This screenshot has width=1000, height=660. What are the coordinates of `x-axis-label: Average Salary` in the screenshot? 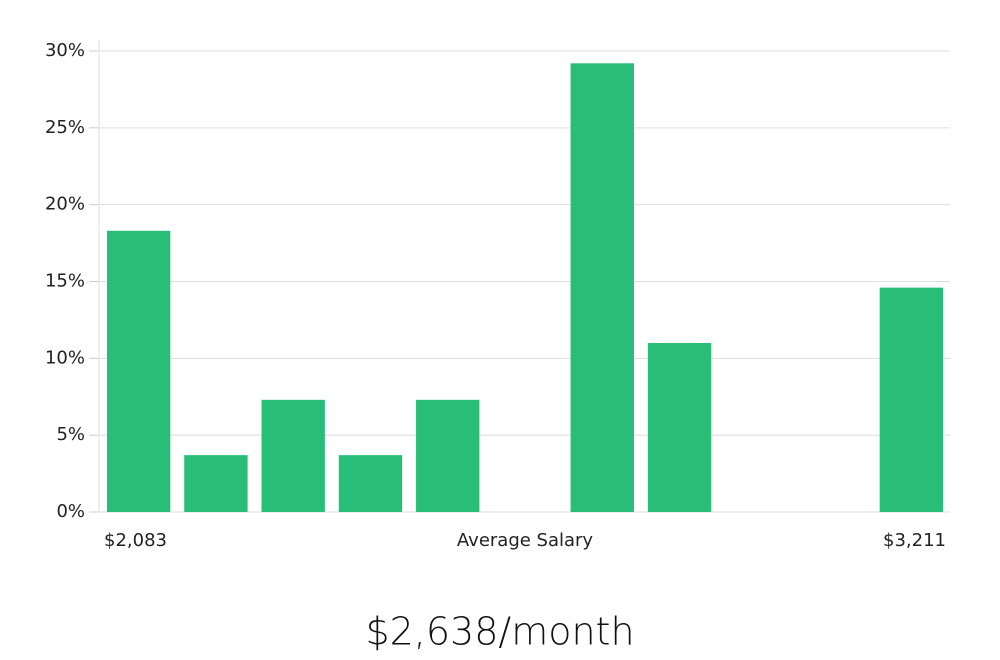 It's located at (525, 540).